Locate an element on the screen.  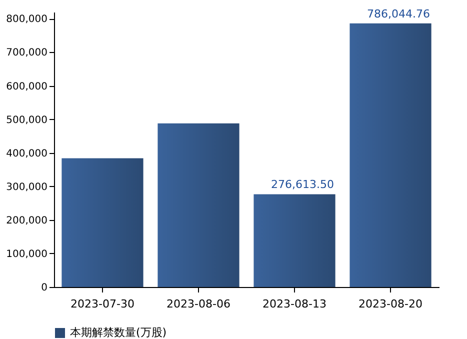
y-tick-label: 400,000 is located at coordinates (27, 154).